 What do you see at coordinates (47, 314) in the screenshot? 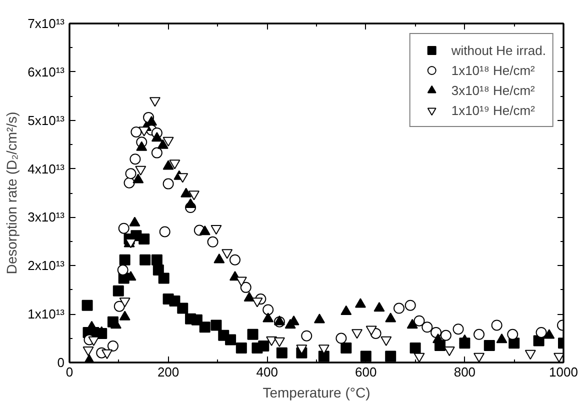
I see `y-tick-label: 1x10¹³` at bounding box center [47, 314].